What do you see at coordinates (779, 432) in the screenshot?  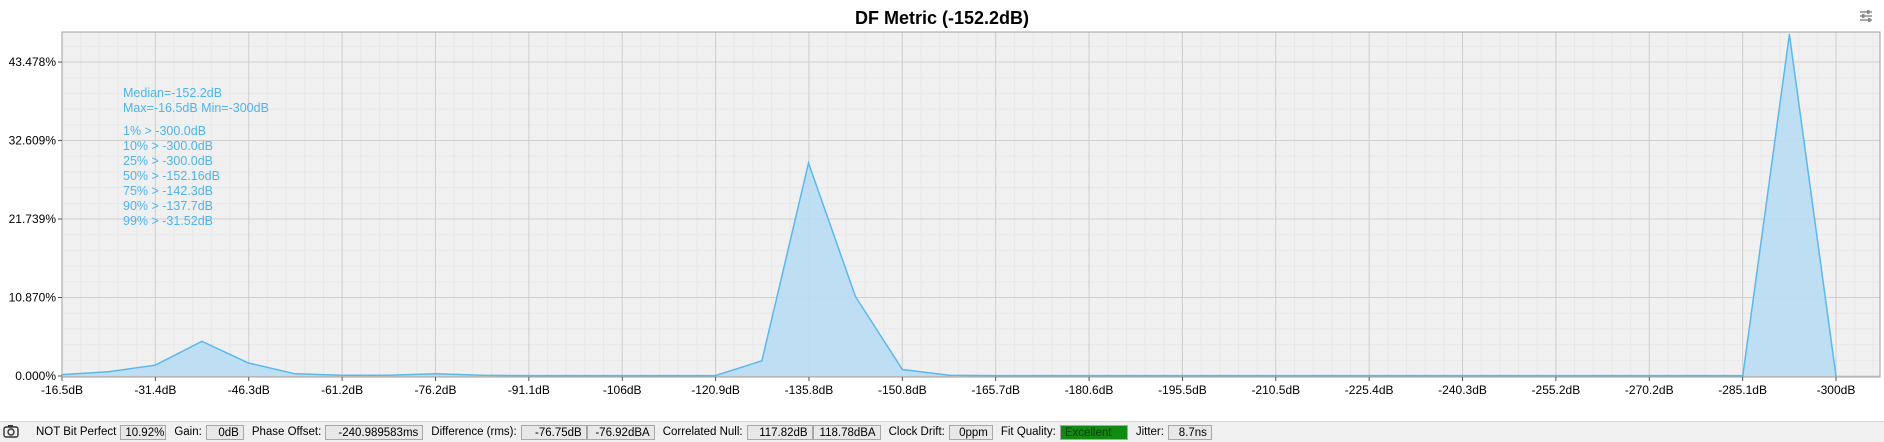 I see `correlated-null-value-db: 117.82dB` at bounding box center [779, 432].